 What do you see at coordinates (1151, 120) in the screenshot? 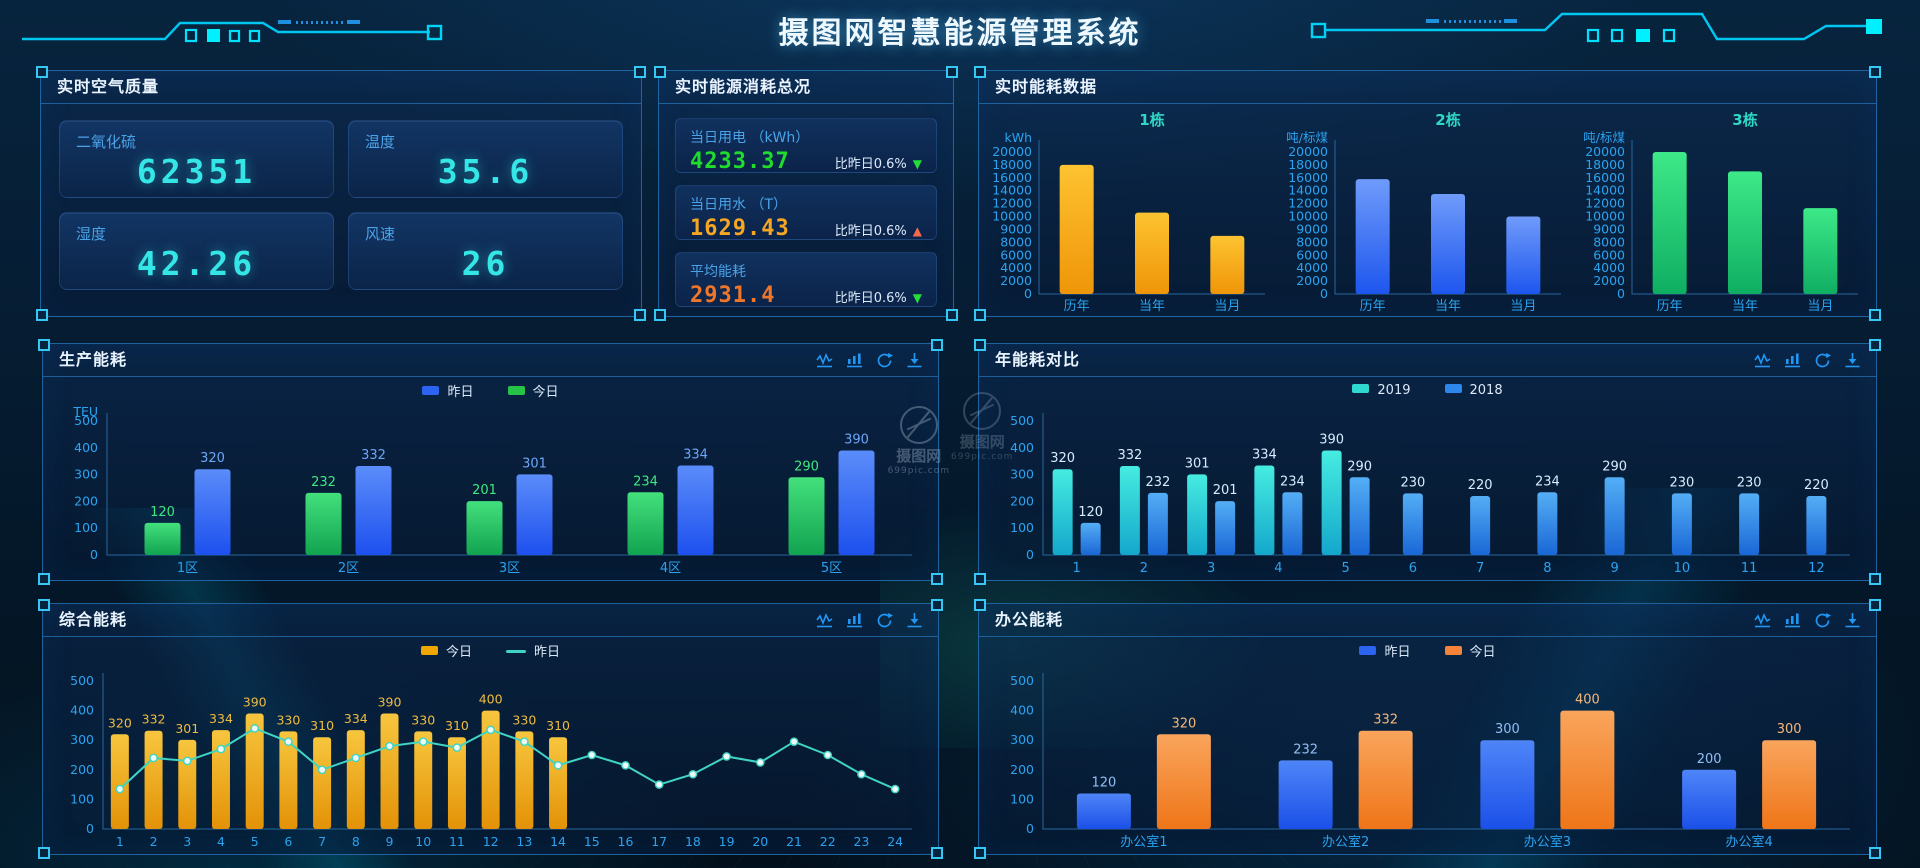
I see `svg-text: 1栋` at bounding box center [1151, 120].